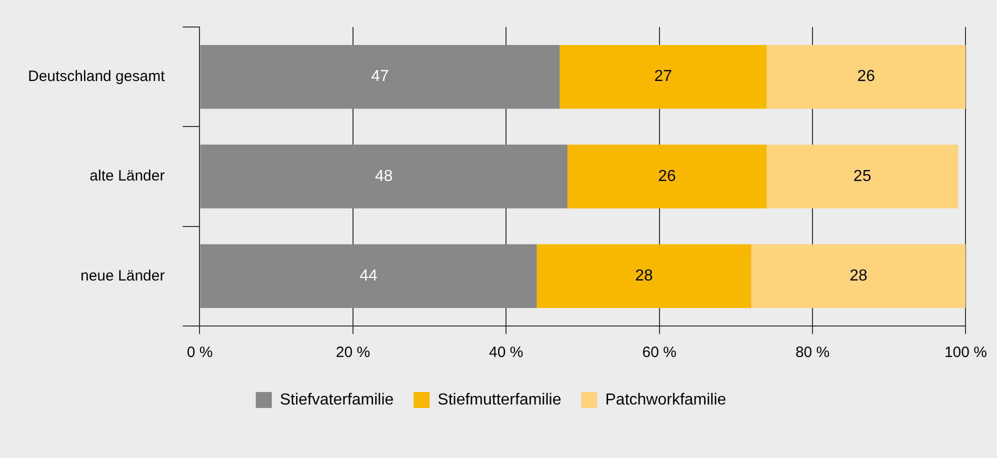  I want to click on data-label: 25, so click(862, 176).